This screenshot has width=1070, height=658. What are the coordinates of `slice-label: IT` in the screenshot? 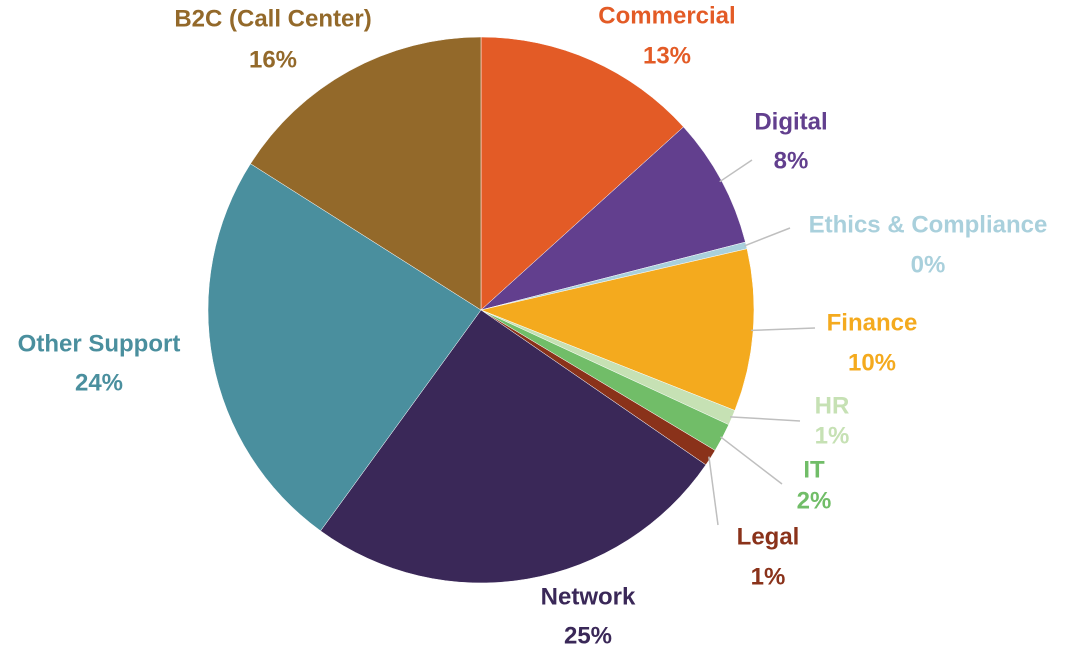 It's located at (814, 469).